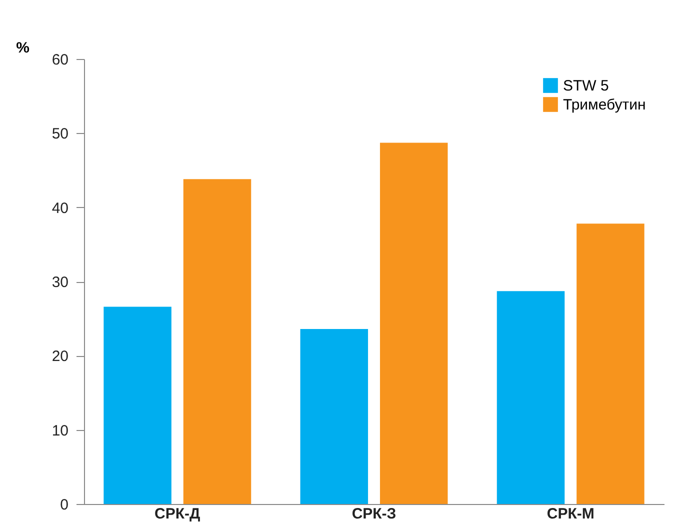 The width and height of the screenshot is (689, 531). I want to click on x-tick-label: СРК-М, so click(570, 514).